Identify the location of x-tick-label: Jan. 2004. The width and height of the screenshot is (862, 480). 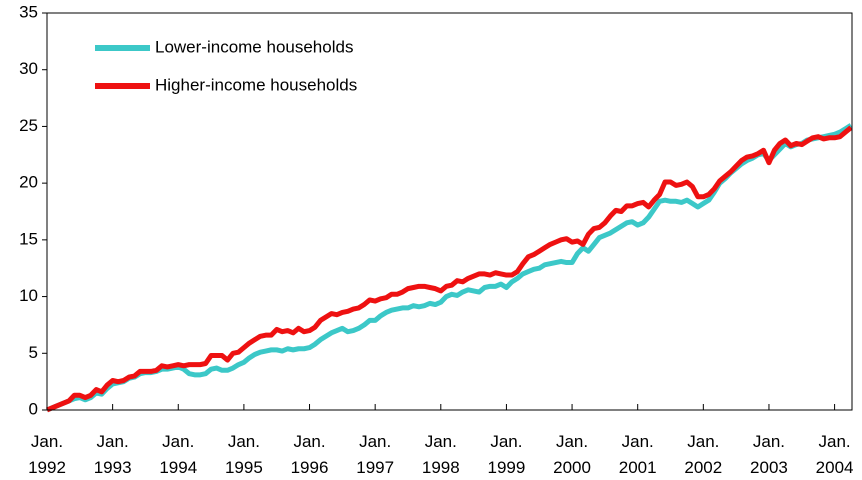
(834, 454).